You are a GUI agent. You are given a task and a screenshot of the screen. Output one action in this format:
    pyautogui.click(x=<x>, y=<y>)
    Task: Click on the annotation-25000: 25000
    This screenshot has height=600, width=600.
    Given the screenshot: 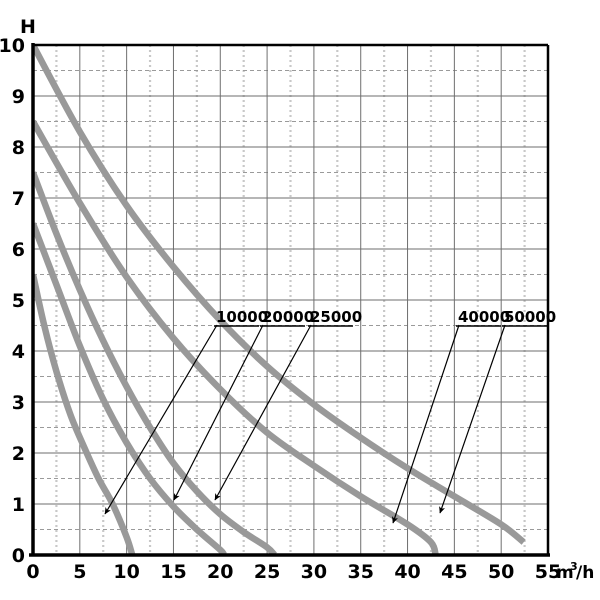 What is the action you would take?
    pyautogui.click(x=288, y=404)
    